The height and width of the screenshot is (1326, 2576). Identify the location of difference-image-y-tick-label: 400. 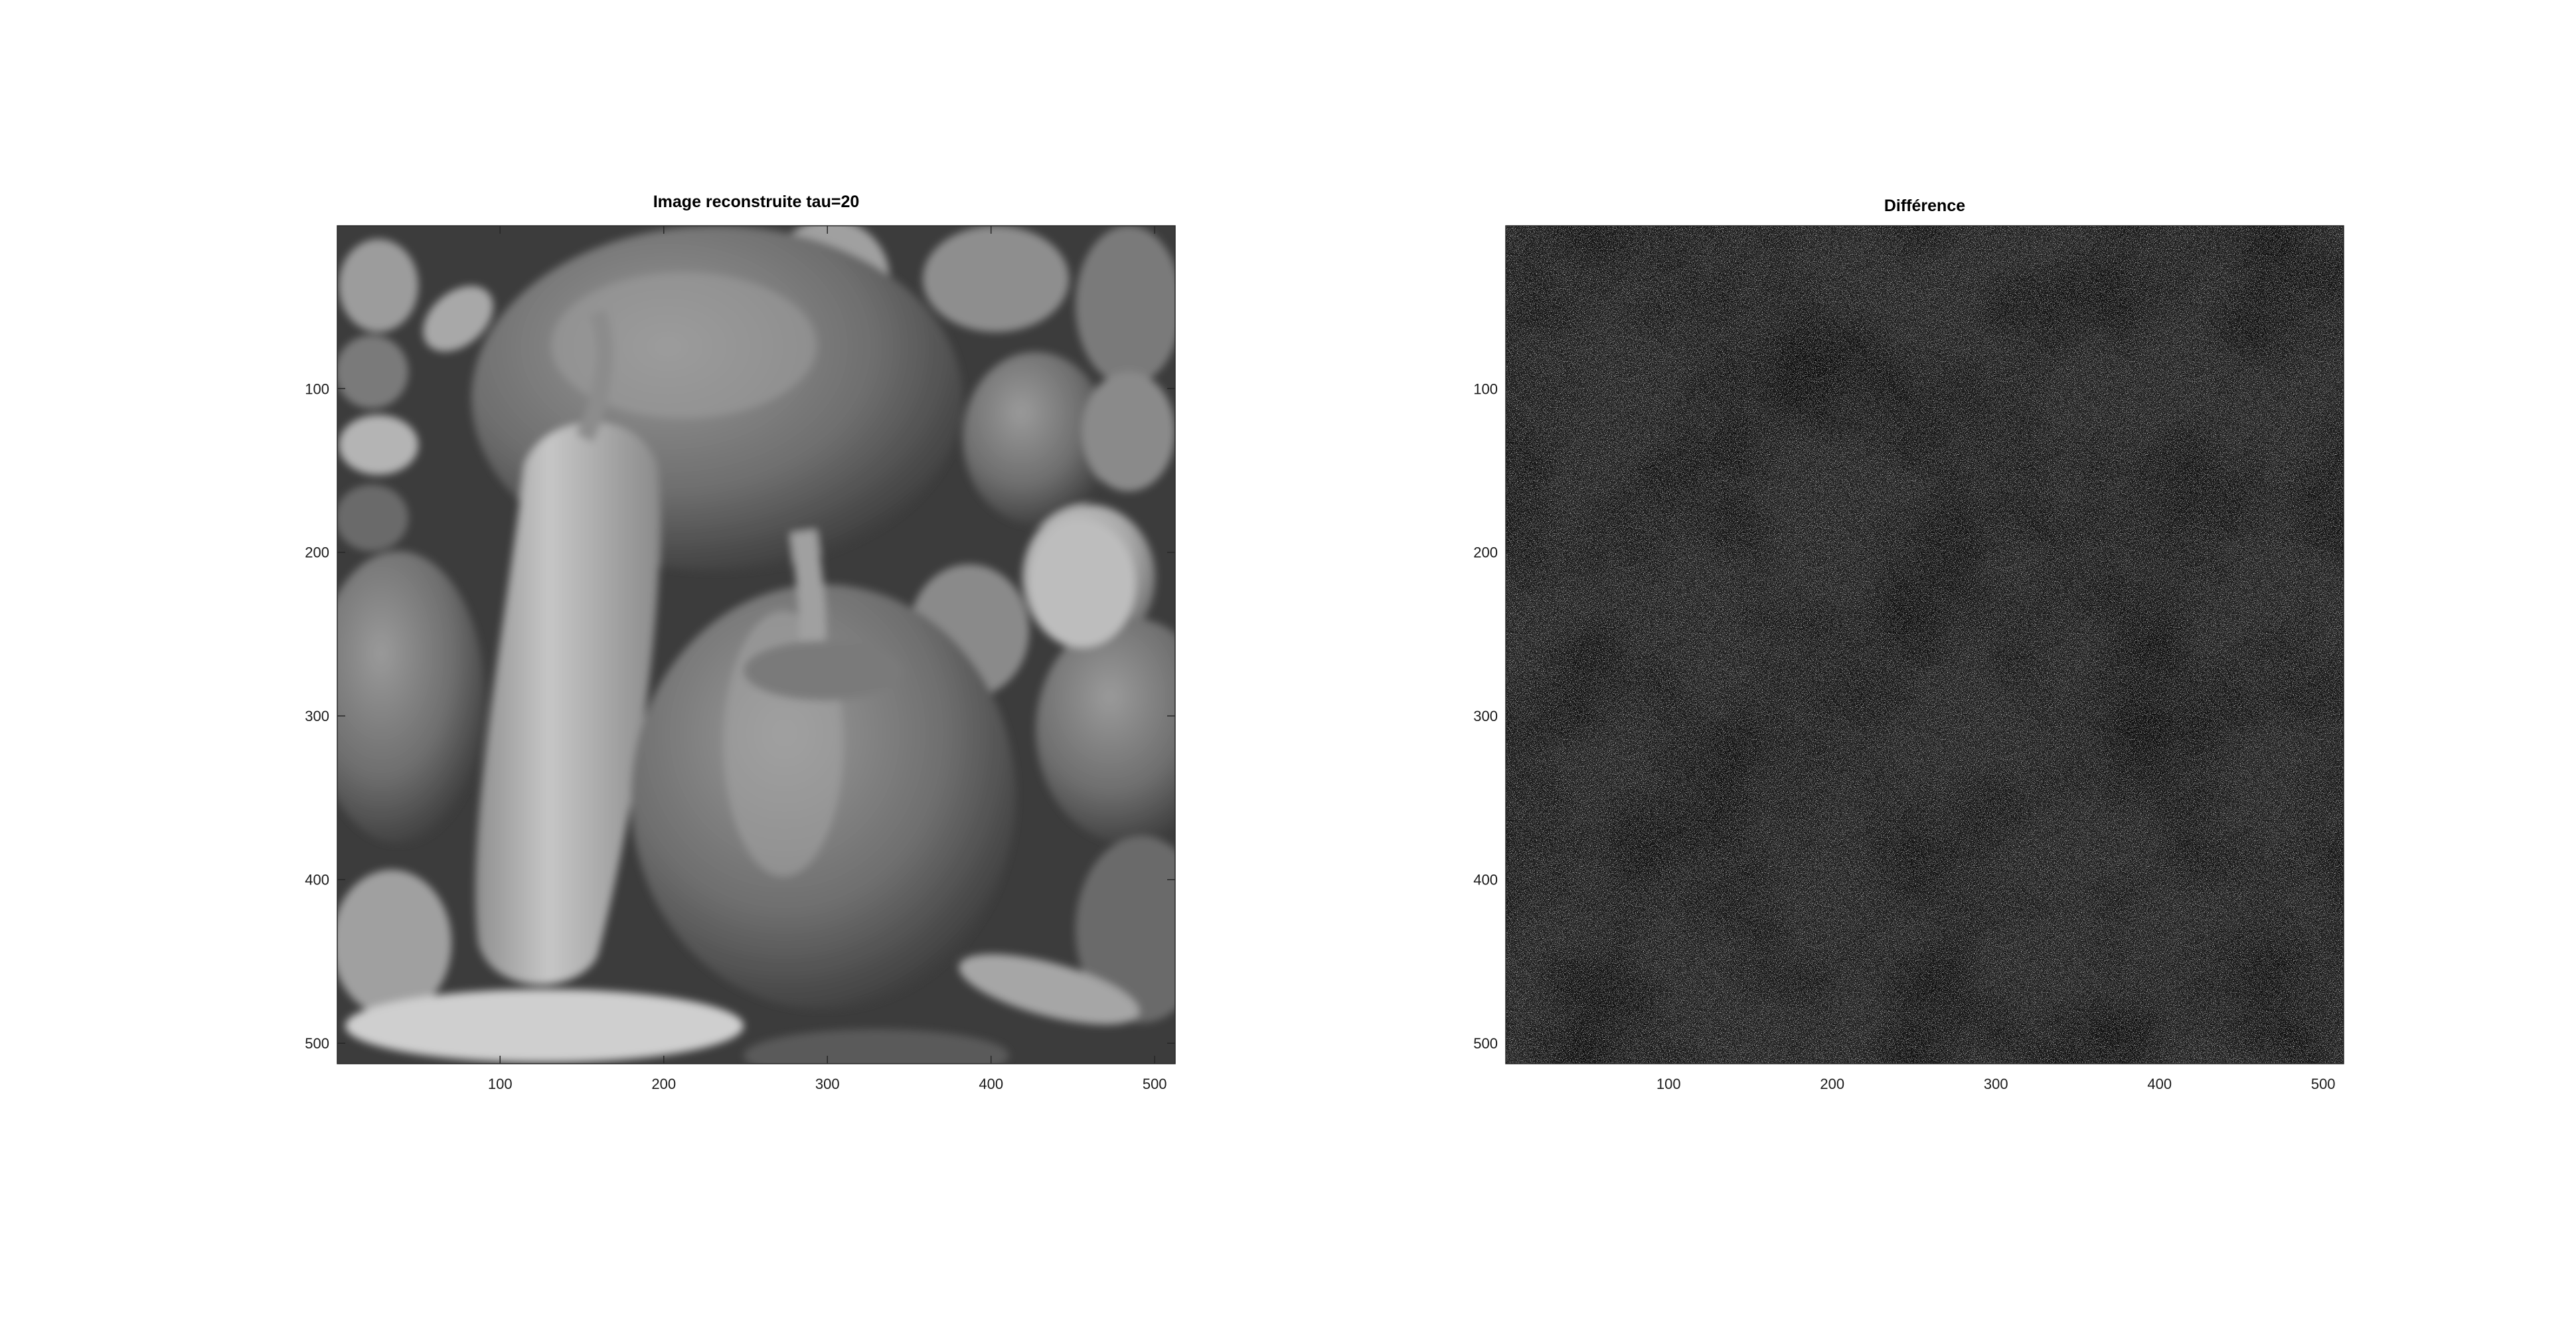
(1485, 880).